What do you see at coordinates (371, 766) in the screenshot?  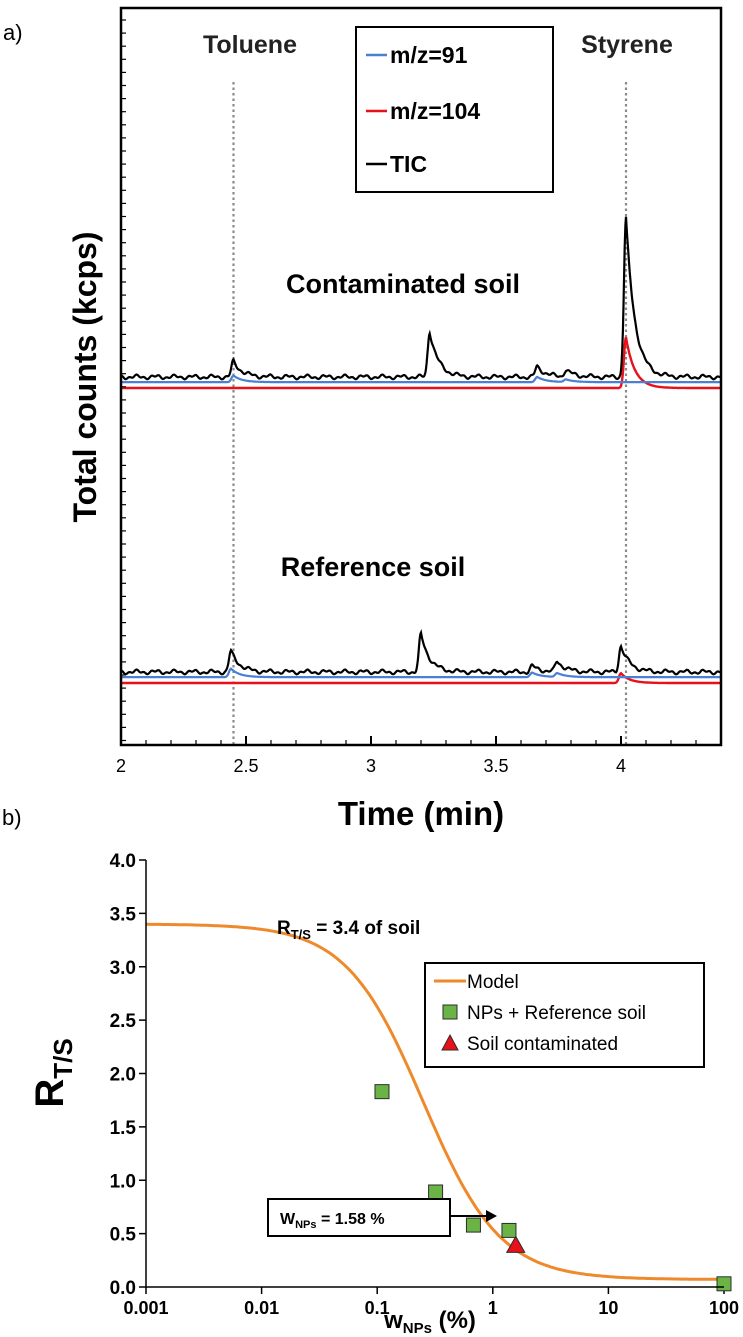 I see `x-tick-label-a: 3` at bounding box center [371, 766].